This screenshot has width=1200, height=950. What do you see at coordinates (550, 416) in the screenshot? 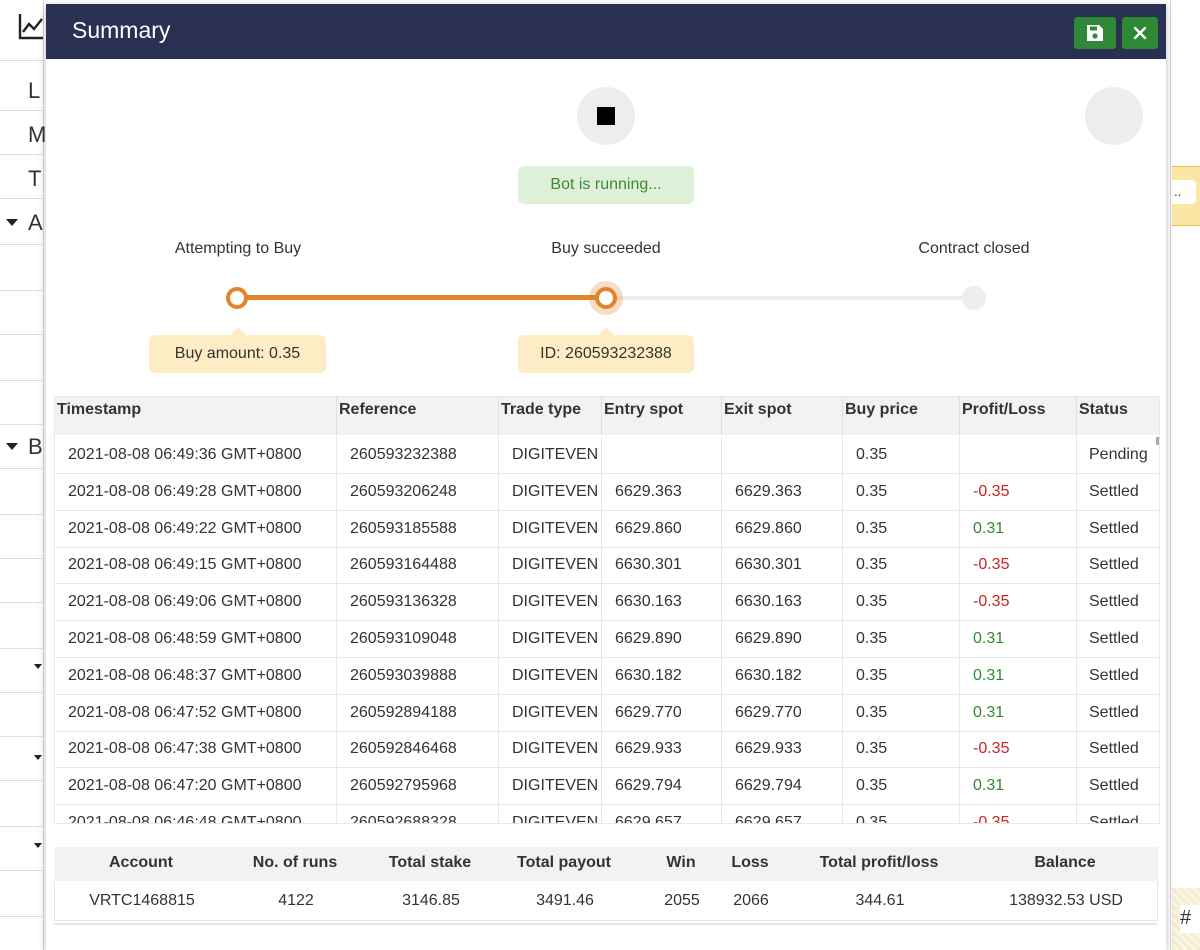
I see `column-header-trade-type: Trade type` at bounding box center [550, 416].